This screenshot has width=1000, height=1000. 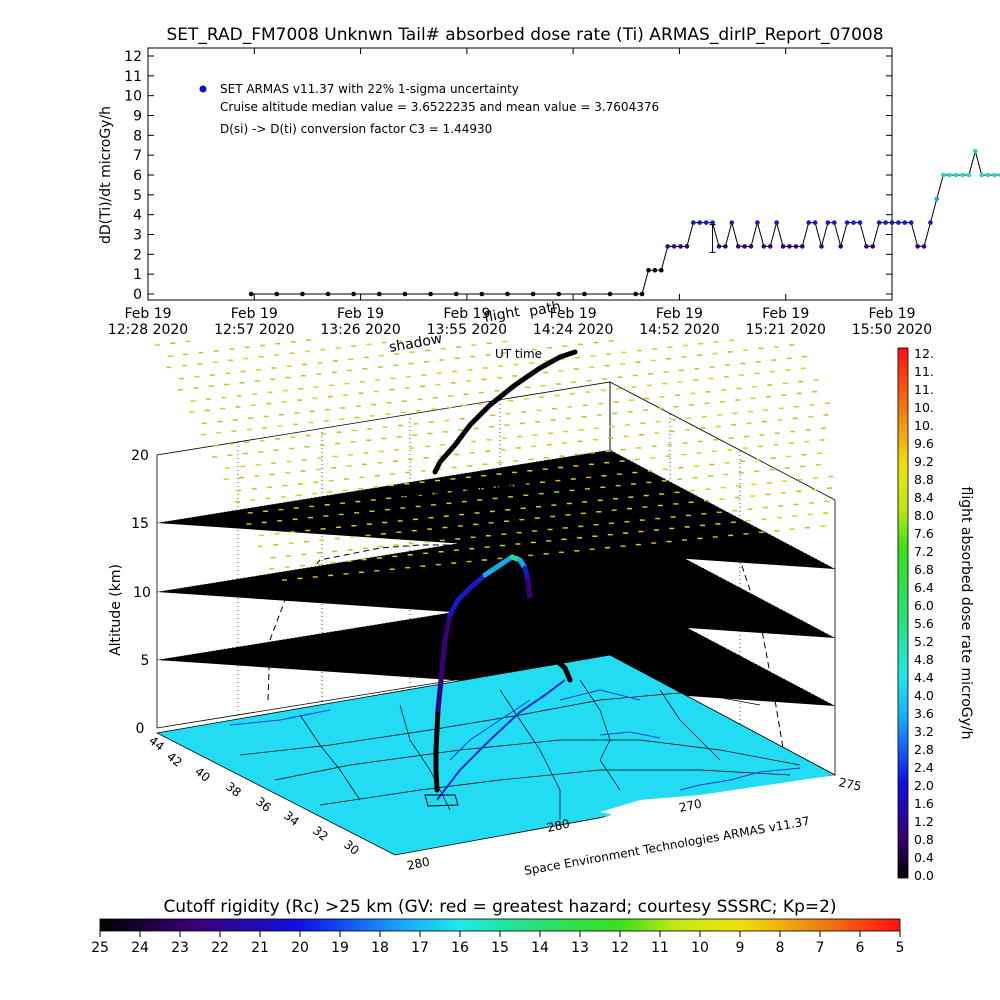 What do you see at coordinates (497, 943) in the screenshot?
I see `colorbar-ticks: 25 24 23 22 21 20 19 18 17 16 15 14 13 12 11 10 9 8 7 6 5` at bounding box center [497, 943].